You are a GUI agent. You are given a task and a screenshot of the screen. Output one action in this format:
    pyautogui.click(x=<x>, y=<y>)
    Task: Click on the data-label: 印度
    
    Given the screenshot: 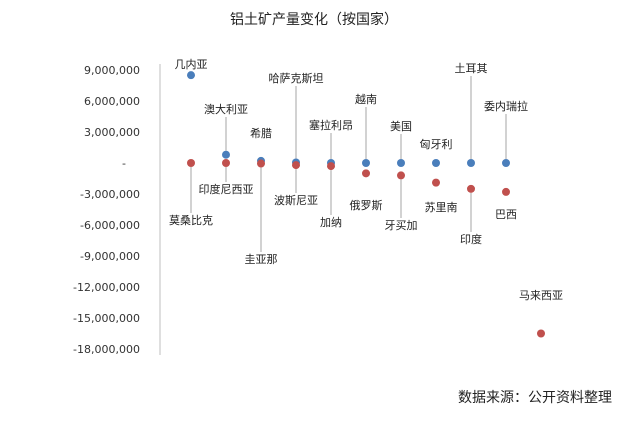 What is the action you would take?
    pyautogui.click(x=471, y=239)
    